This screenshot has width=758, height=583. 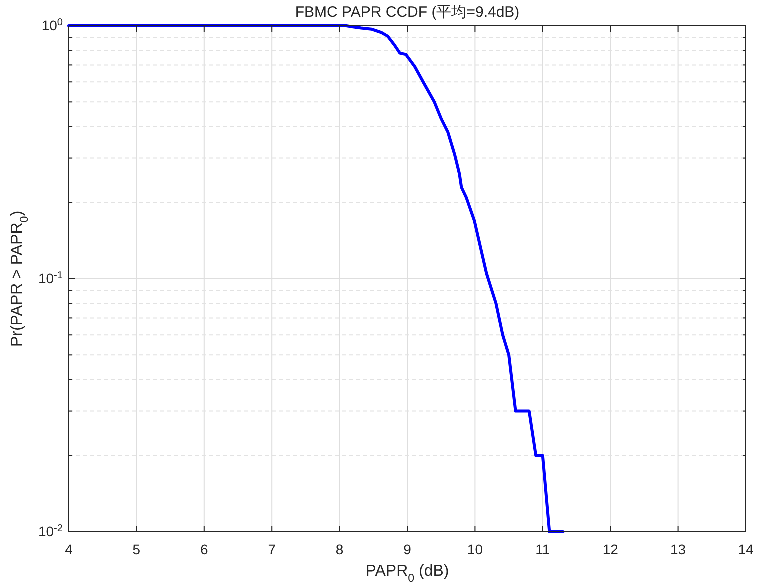 What do you see at coordinates (204, 550) in the screenshot?
I see `x-tick-label: 6` at bounding box center [204, 550].